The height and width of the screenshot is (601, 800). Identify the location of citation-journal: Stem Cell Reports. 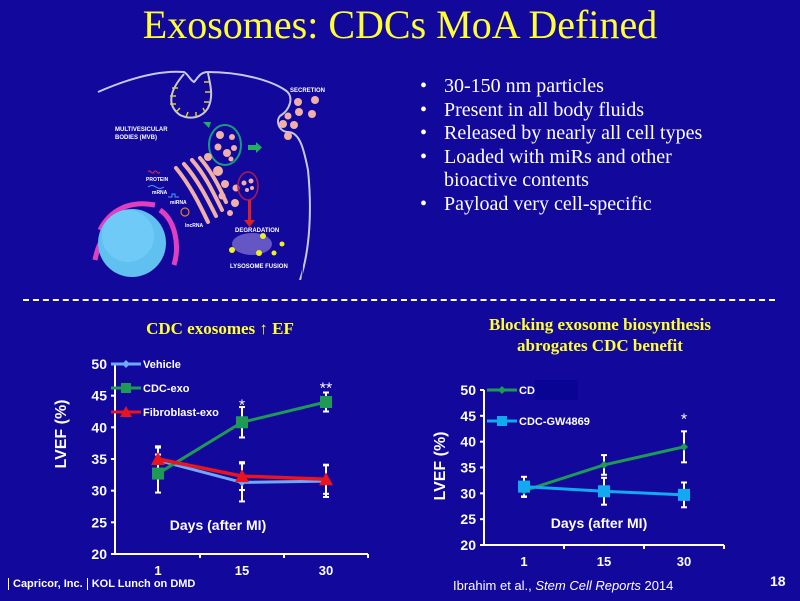
(588, 585).